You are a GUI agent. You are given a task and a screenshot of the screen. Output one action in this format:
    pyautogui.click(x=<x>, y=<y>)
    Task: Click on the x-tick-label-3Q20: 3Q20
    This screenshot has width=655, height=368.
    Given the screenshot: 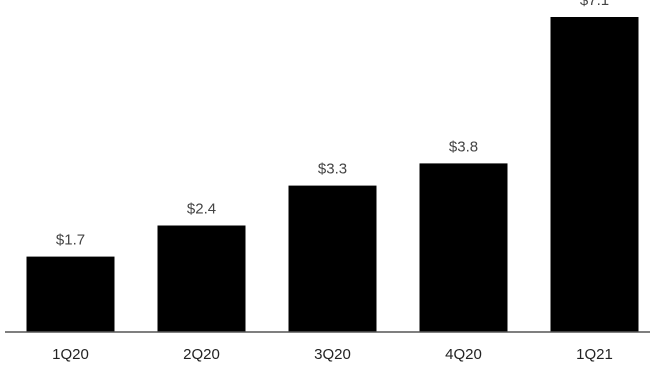 What is the action you would take?
    pyautogui.click(x=332, y=354)
    